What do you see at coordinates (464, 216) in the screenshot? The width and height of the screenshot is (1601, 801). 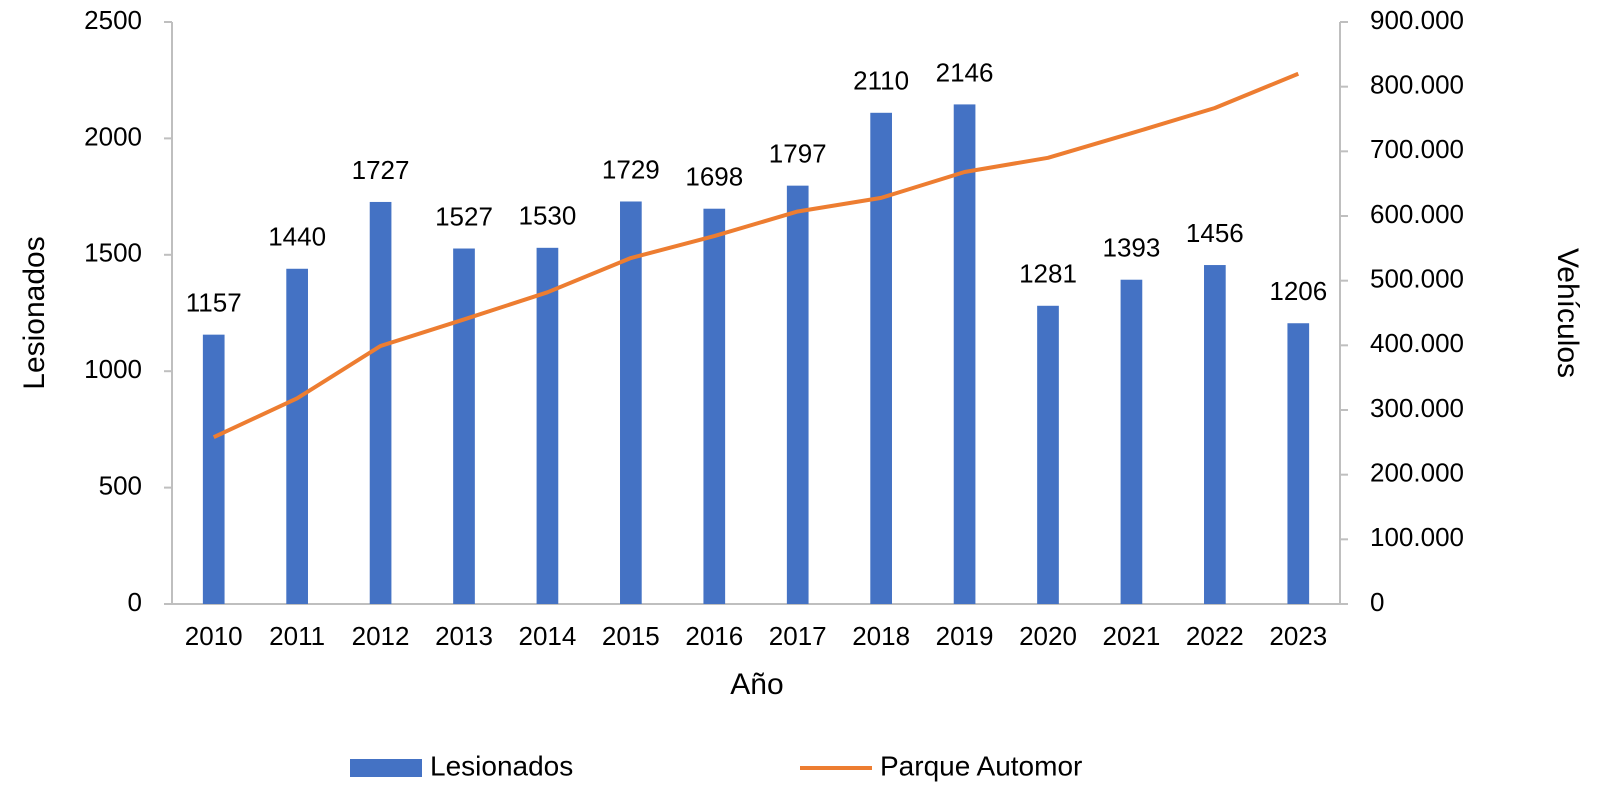 I see `data-label: 1527` at bounding box center [464, 216].